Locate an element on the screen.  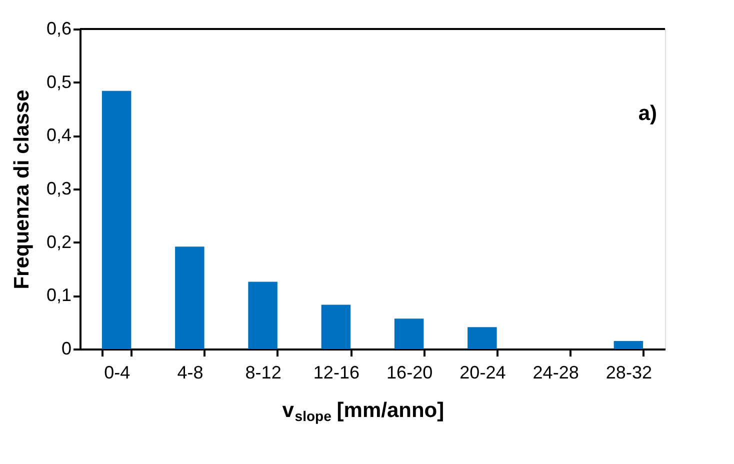
y-axis-title: Frequenza di classe is located at coordinates (22, 190).